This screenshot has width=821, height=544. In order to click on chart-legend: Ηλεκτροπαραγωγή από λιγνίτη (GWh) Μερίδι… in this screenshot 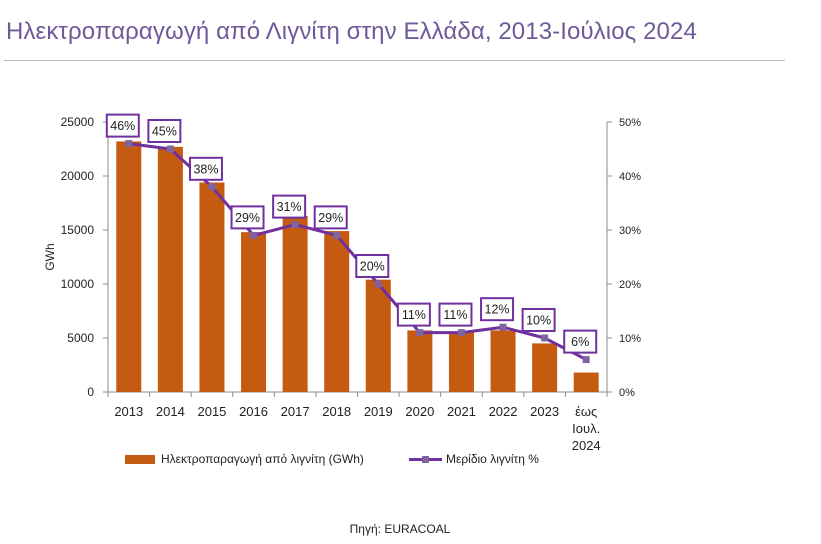, I will do `click(410, 462)`.